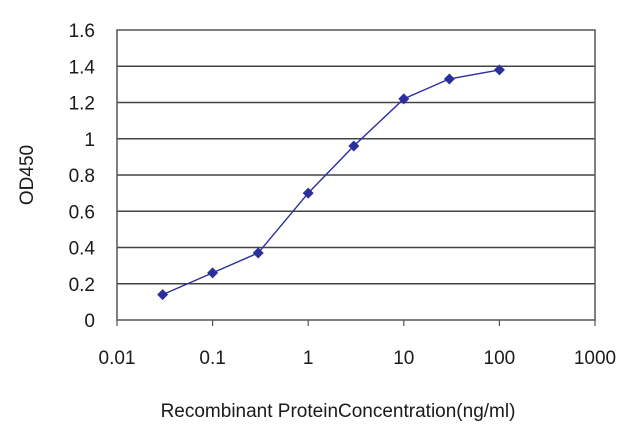 Image resolution: width=640 pixels, height=427 pixels. Describe the element at coordinates (89, 321) in the screenshot. I see `y-tick-label: 0` at that location.